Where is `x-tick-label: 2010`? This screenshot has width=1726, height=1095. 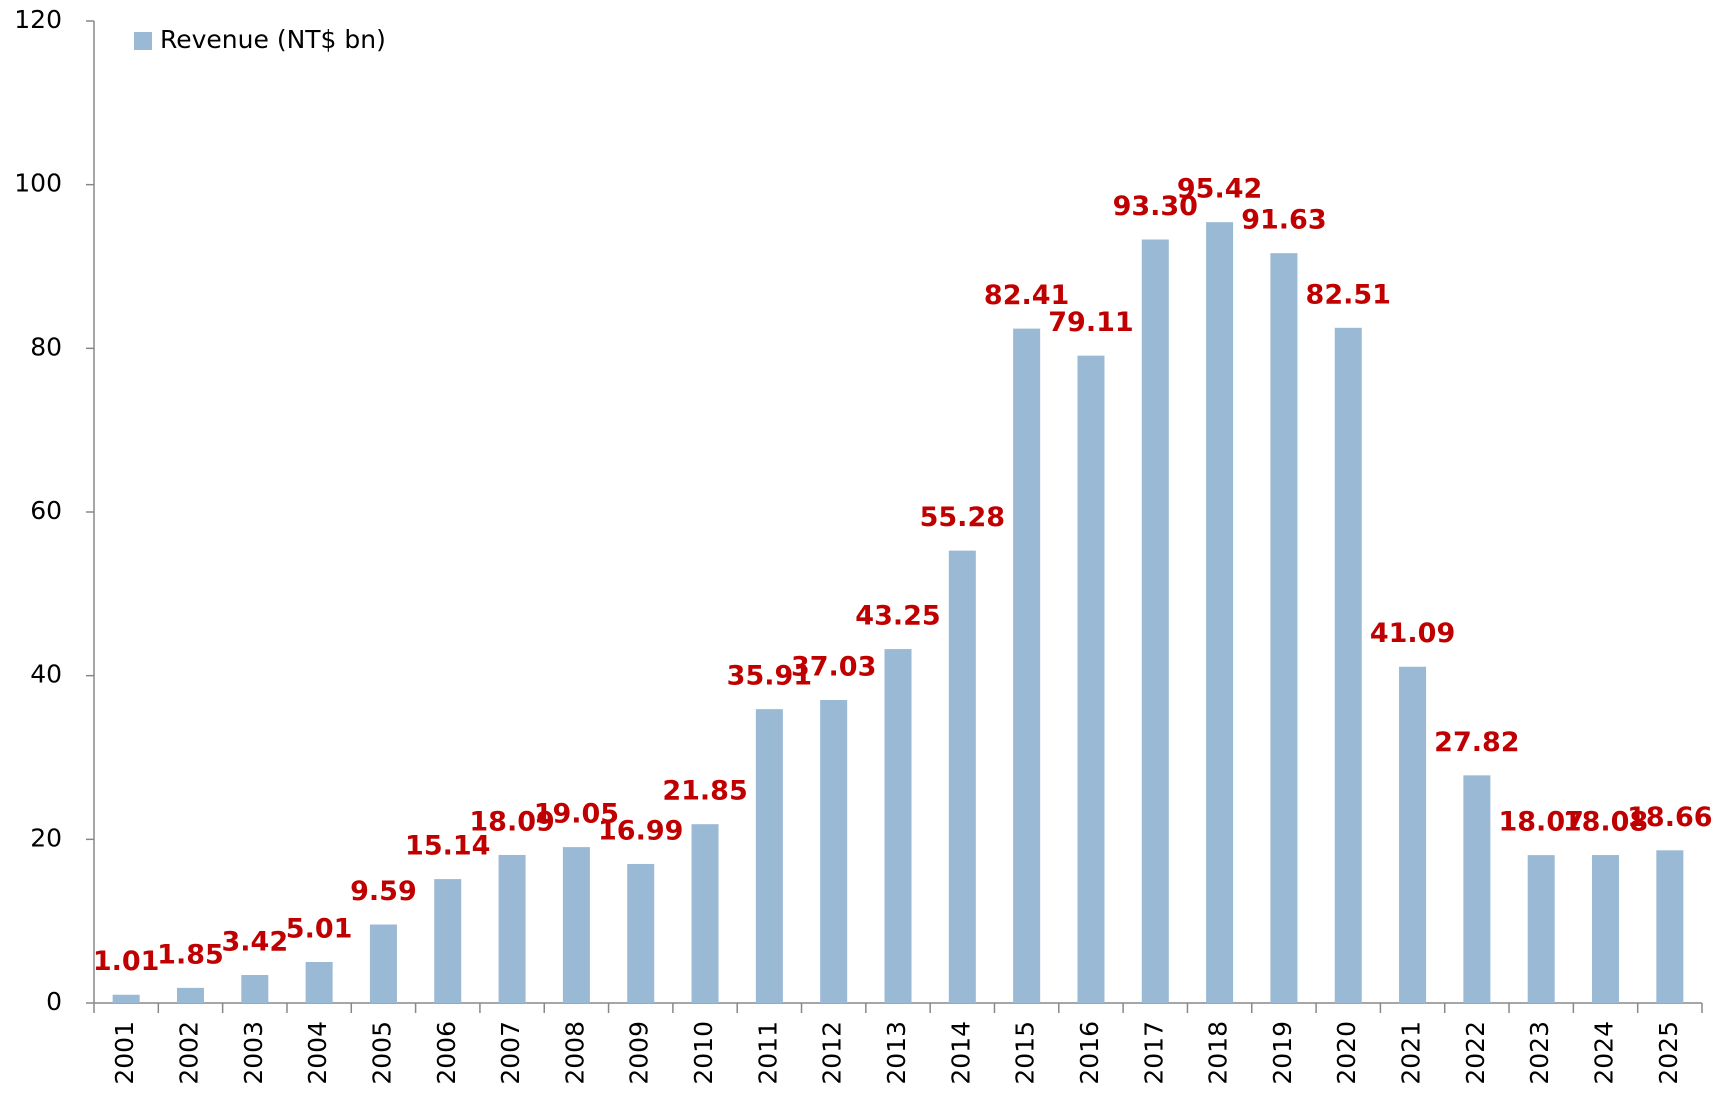
x-tick-label: 2010 is located at coordinates (703, 1053).